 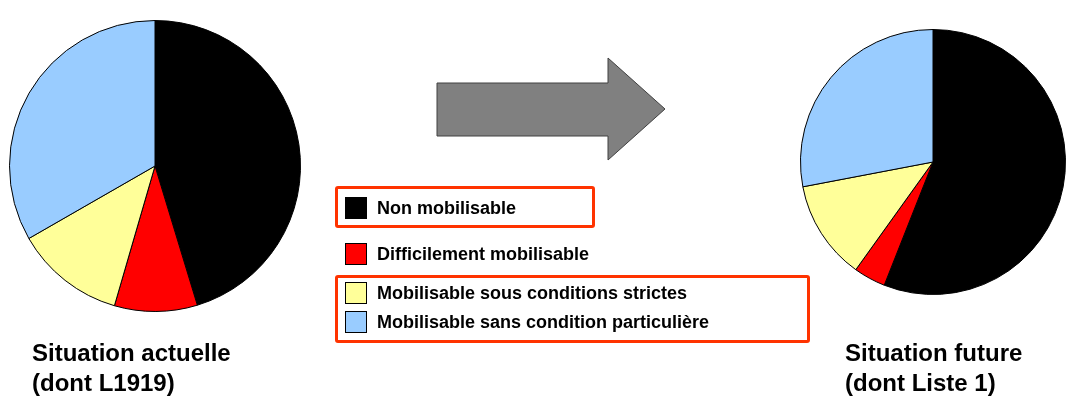 What do you see at coordinates (447, 208) in the screenshot?
I see `legend-label: Non mobilisable` at bounding box center [447, 208].